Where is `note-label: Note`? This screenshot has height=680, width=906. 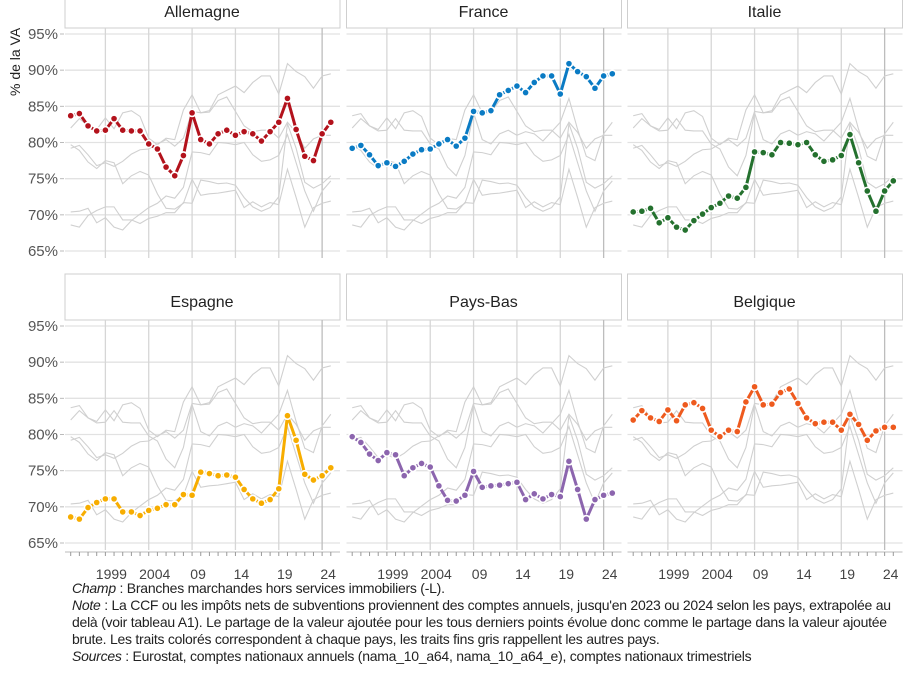 note-label: Note is located at coordinates (86, 605).